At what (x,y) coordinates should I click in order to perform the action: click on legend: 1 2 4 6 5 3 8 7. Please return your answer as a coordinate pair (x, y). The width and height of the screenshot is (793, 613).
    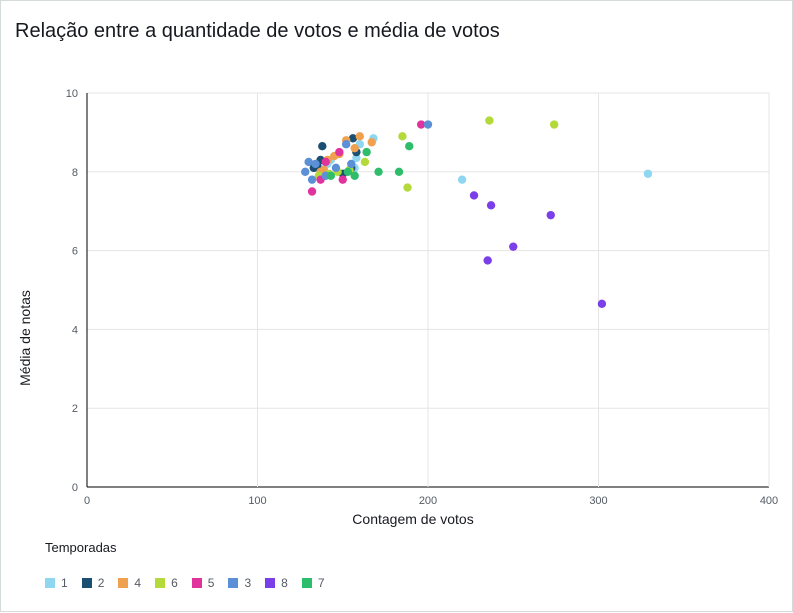
    Looking at the image, I should click on (192, 583).